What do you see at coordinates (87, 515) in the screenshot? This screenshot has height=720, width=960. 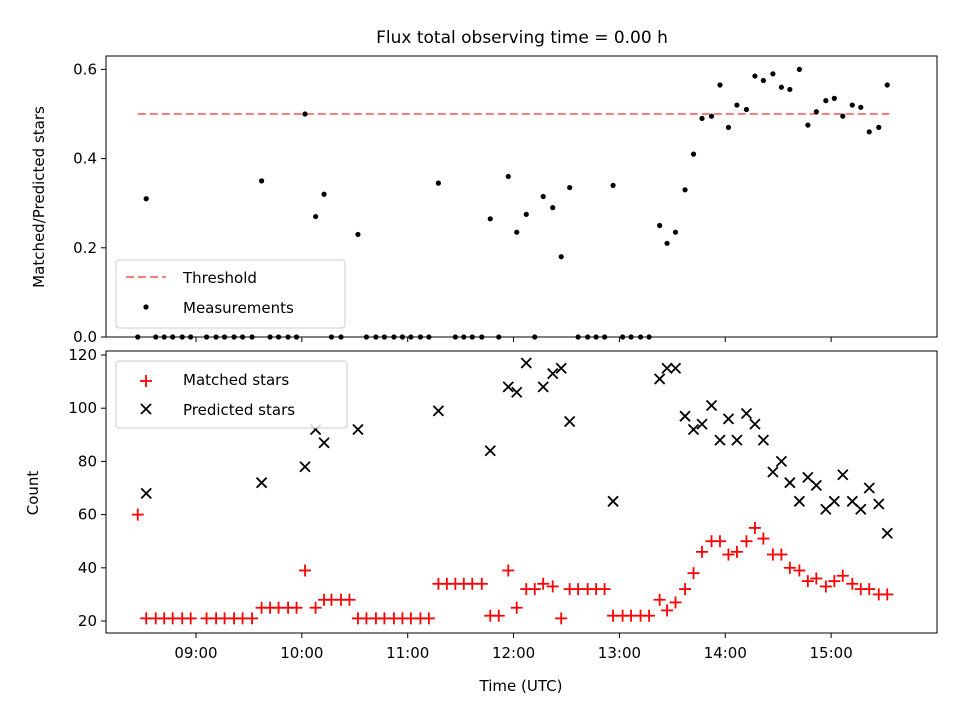 I see `count-y-tick-label: 60` at bounding box center [87, 515].